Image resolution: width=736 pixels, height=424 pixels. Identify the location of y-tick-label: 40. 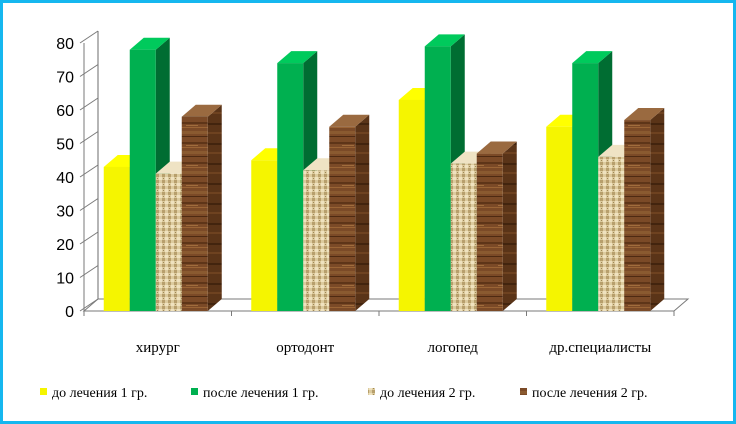
(65, 178).